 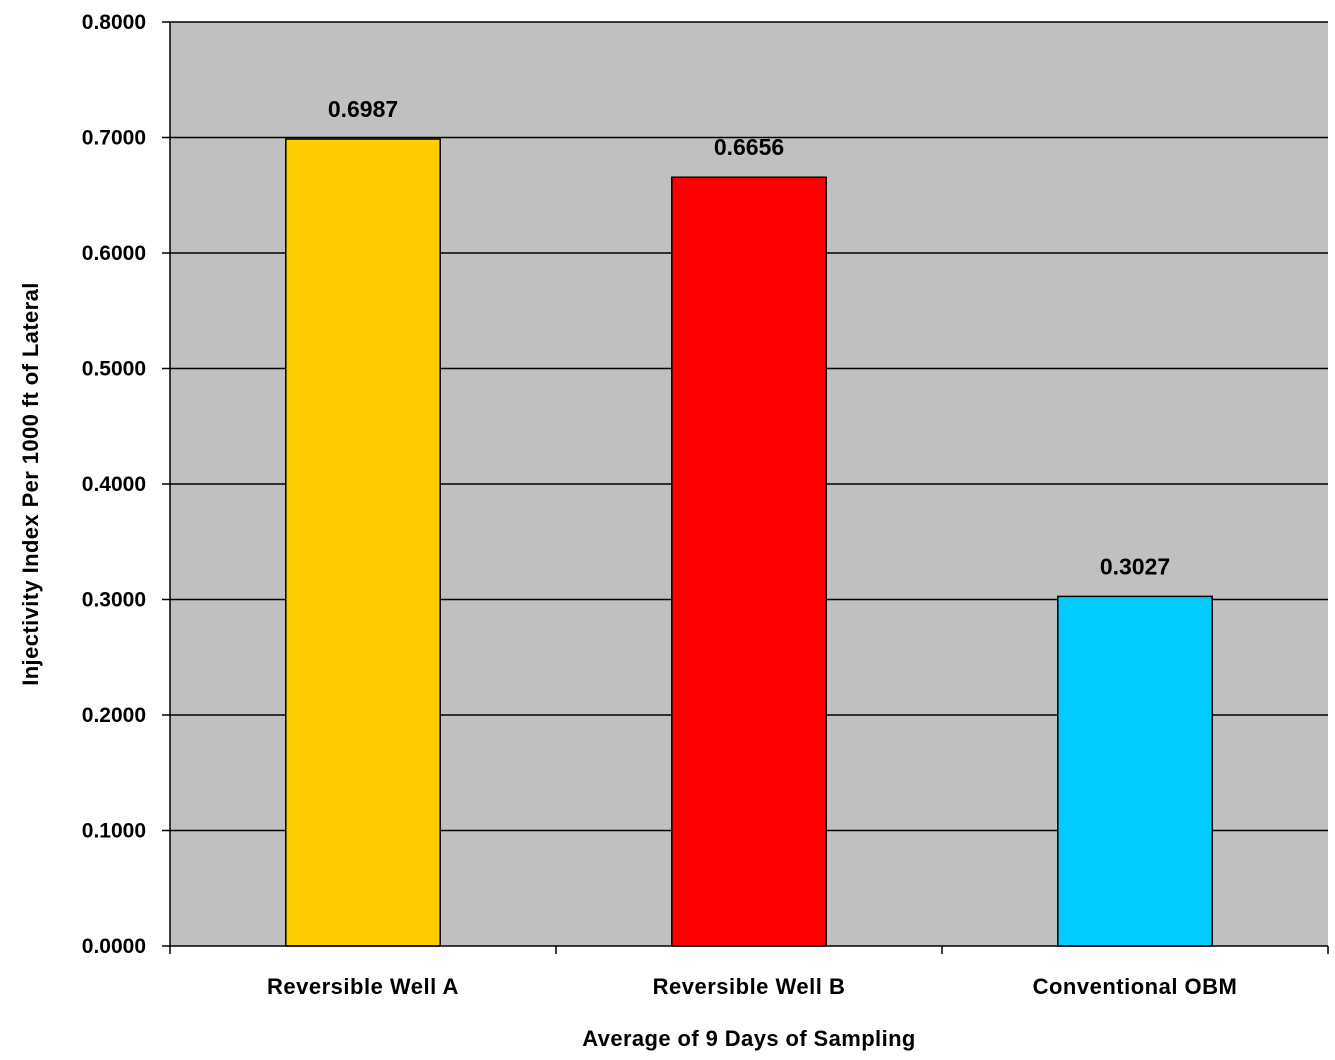 What do you see at coordinates (30, 484) in the screenshot?
I see `y-axis-title: Injectivity Index Per 1000 ft of Lateral` at bounding box center [30, 484].